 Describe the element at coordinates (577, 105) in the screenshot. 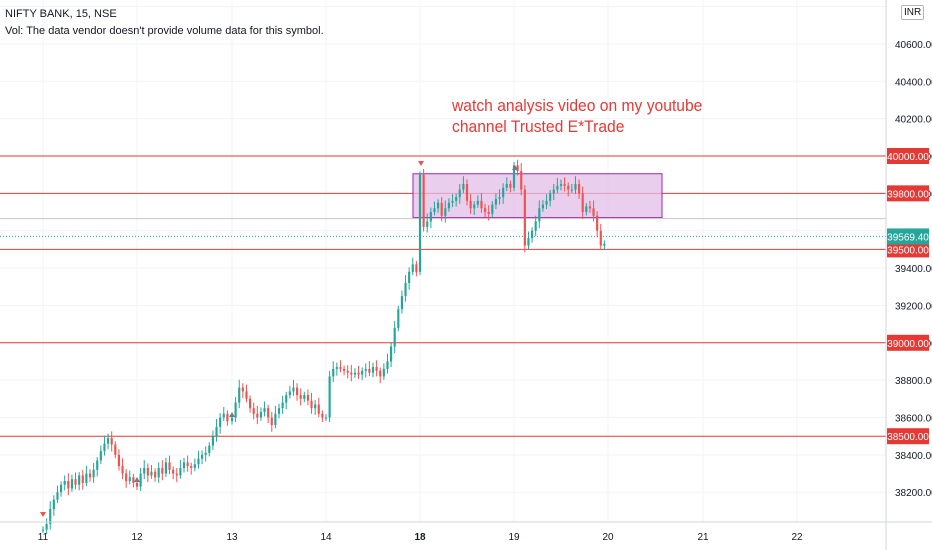

I see `annotation-line-1: watch analysis video on my youtube` at that location.